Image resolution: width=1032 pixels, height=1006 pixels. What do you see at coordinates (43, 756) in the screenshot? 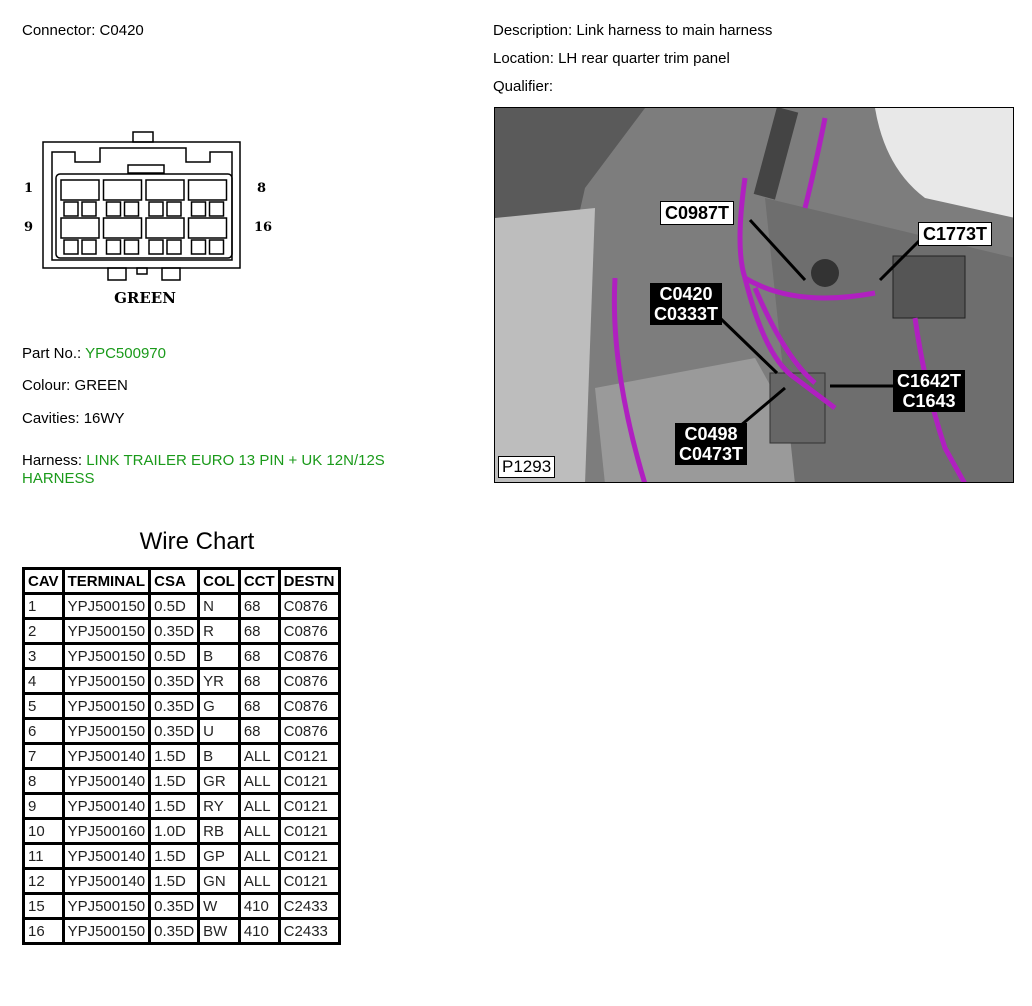
I see `cell-cav: 7` at bounding box center [43, 756].